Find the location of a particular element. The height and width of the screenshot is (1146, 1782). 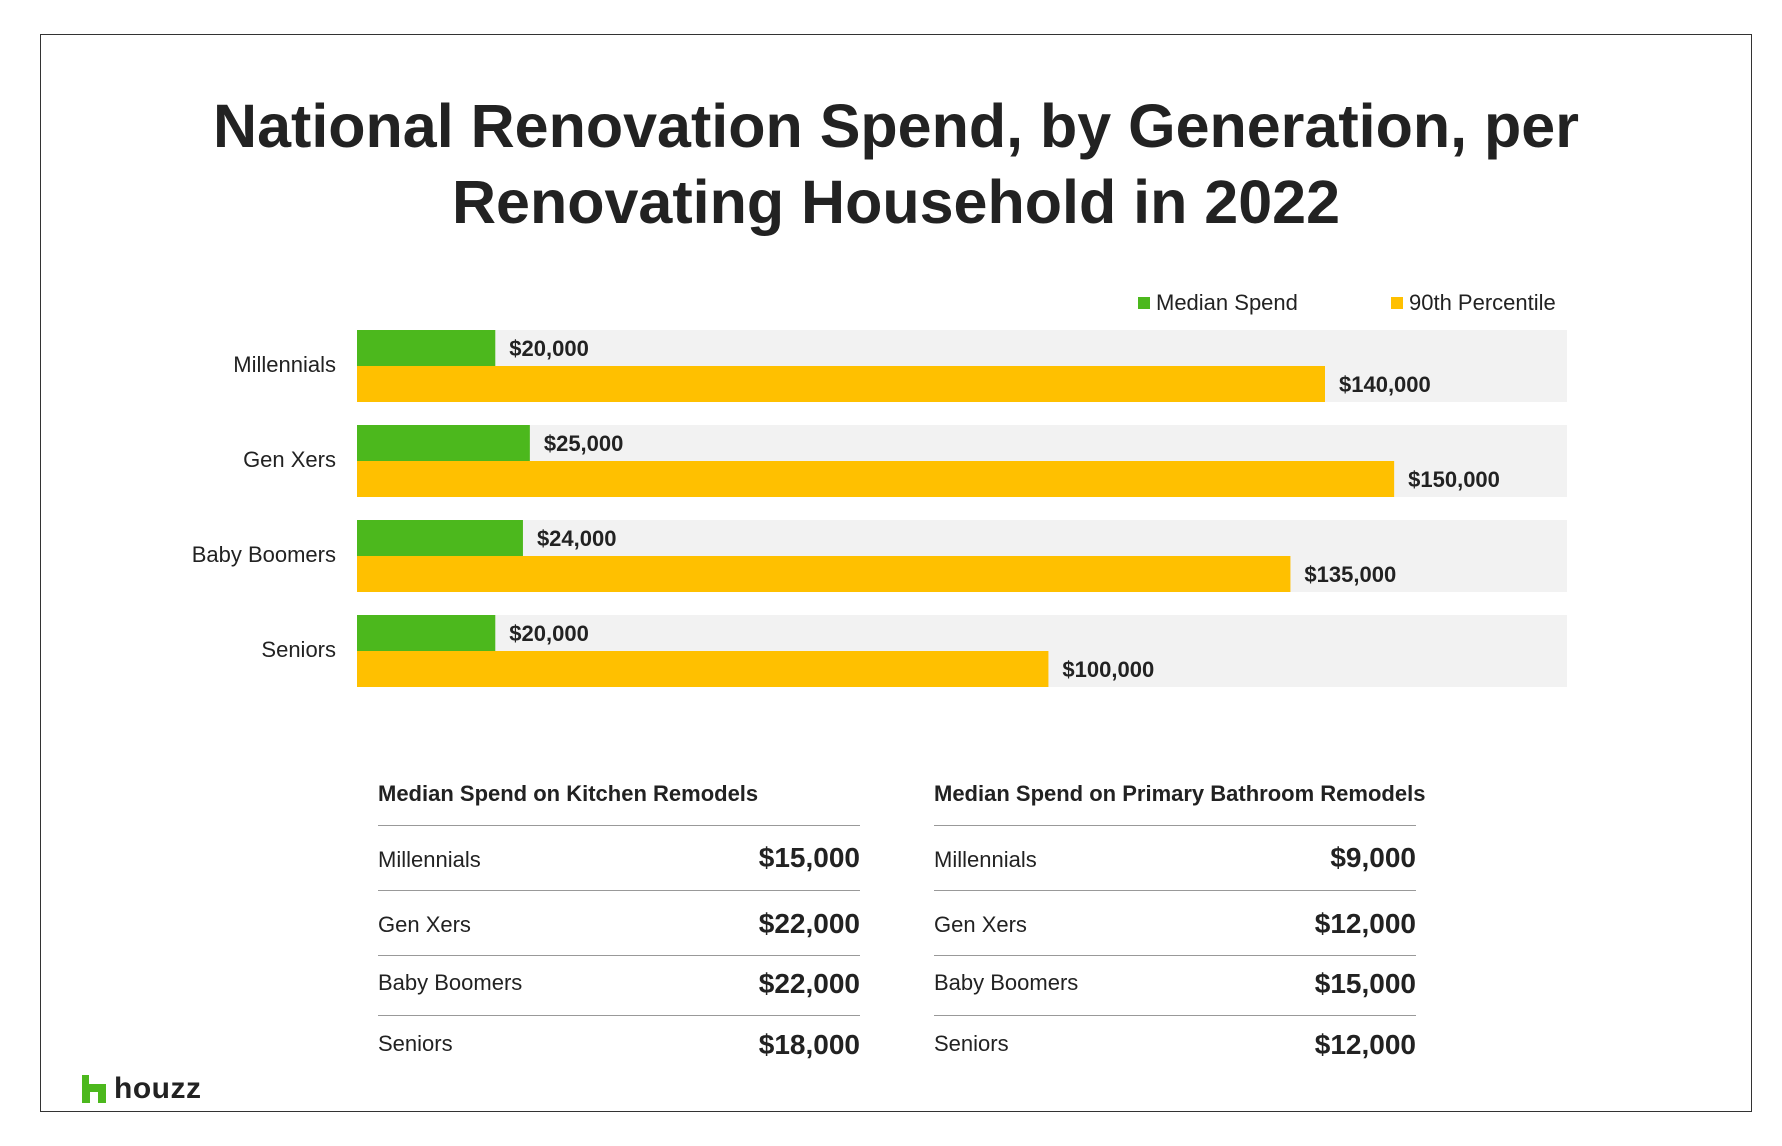

kitchen-row-label: Millennials is located at coordinates (429, 859).